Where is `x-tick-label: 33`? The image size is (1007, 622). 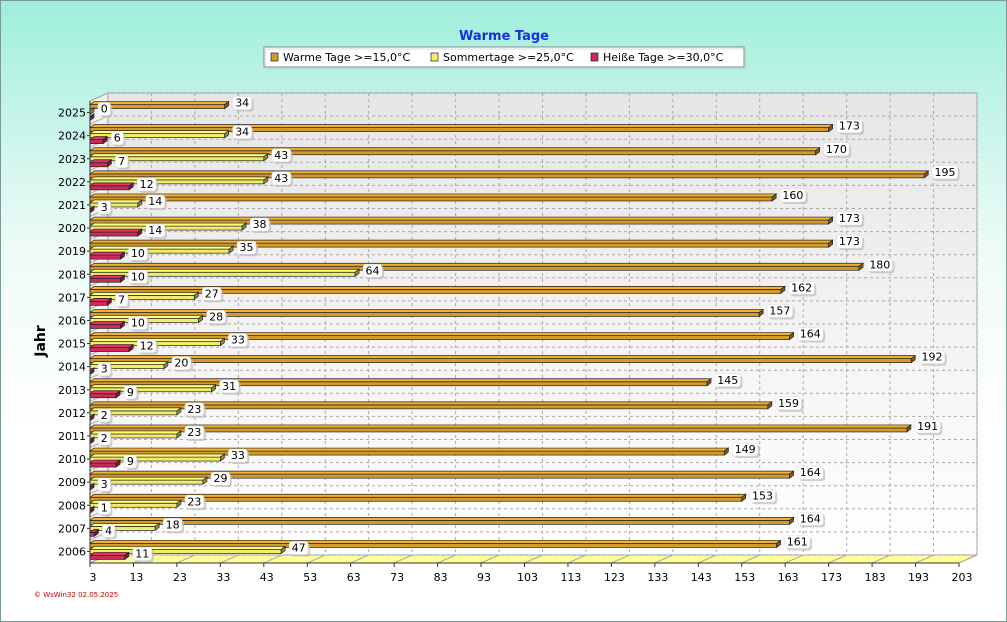 x-tick-label: 33 is located at coordinates (223, 577).